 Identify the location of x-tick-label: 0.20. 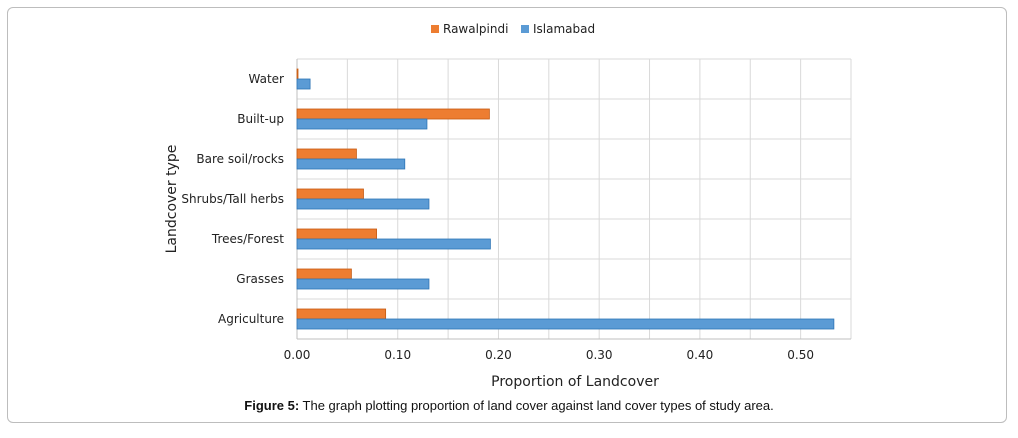
(498, 355).